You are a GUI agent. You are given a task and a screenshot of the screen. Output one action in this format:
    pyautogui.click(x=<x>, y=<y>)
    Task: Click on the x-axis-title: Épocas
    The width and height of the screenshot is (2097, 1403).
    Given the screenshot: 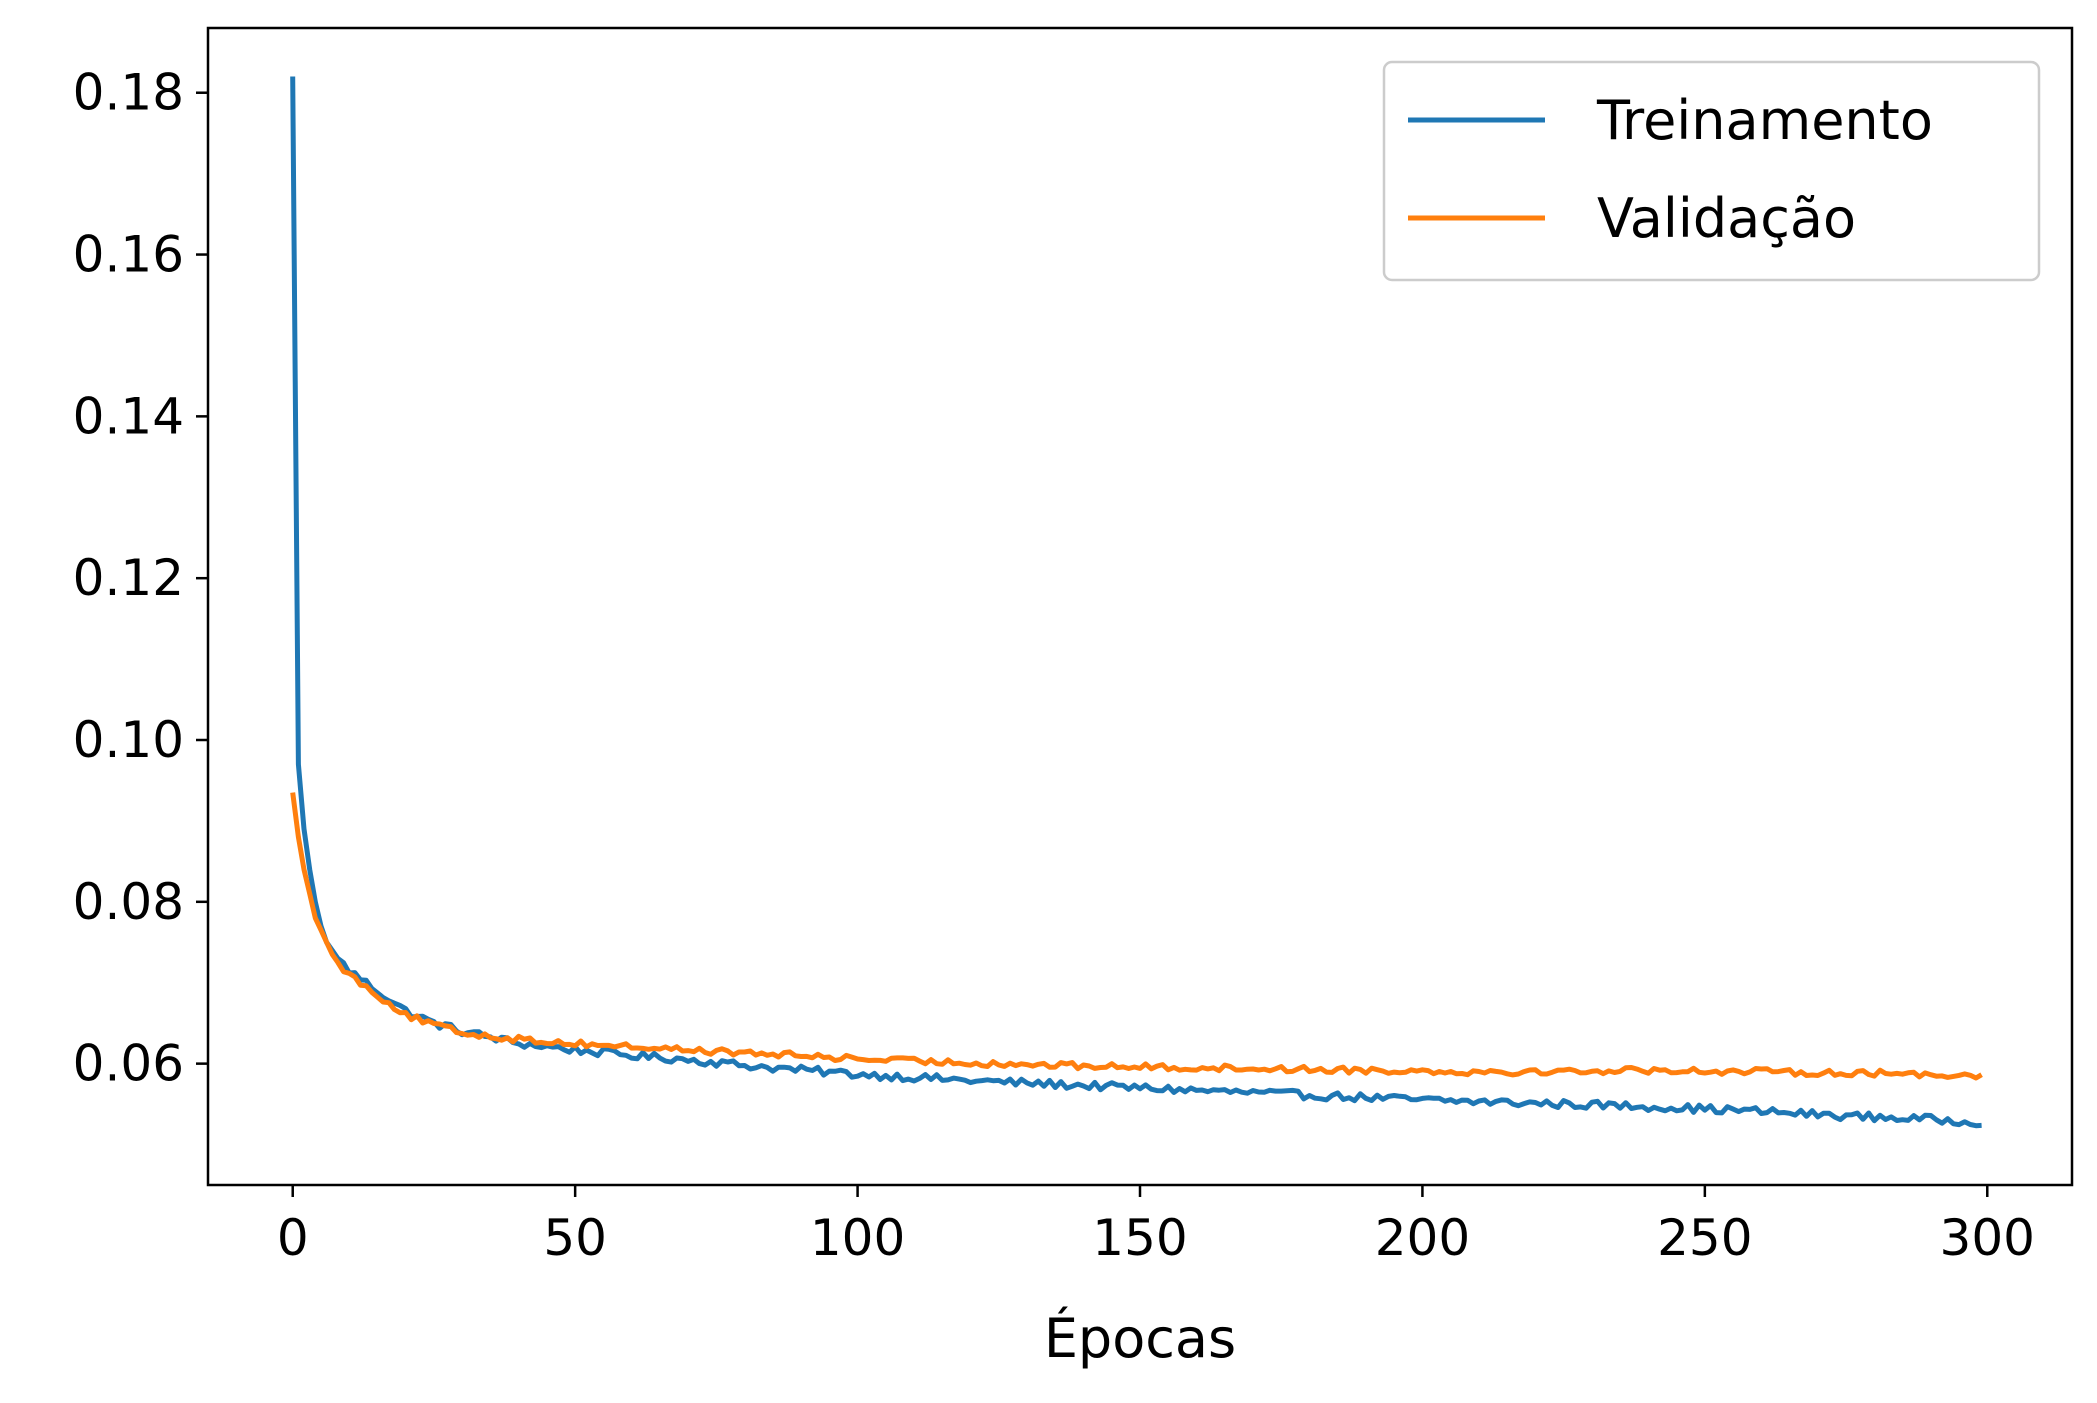 What is the action you would take?
    pyautogui.click(x=1140, y=1338)
    